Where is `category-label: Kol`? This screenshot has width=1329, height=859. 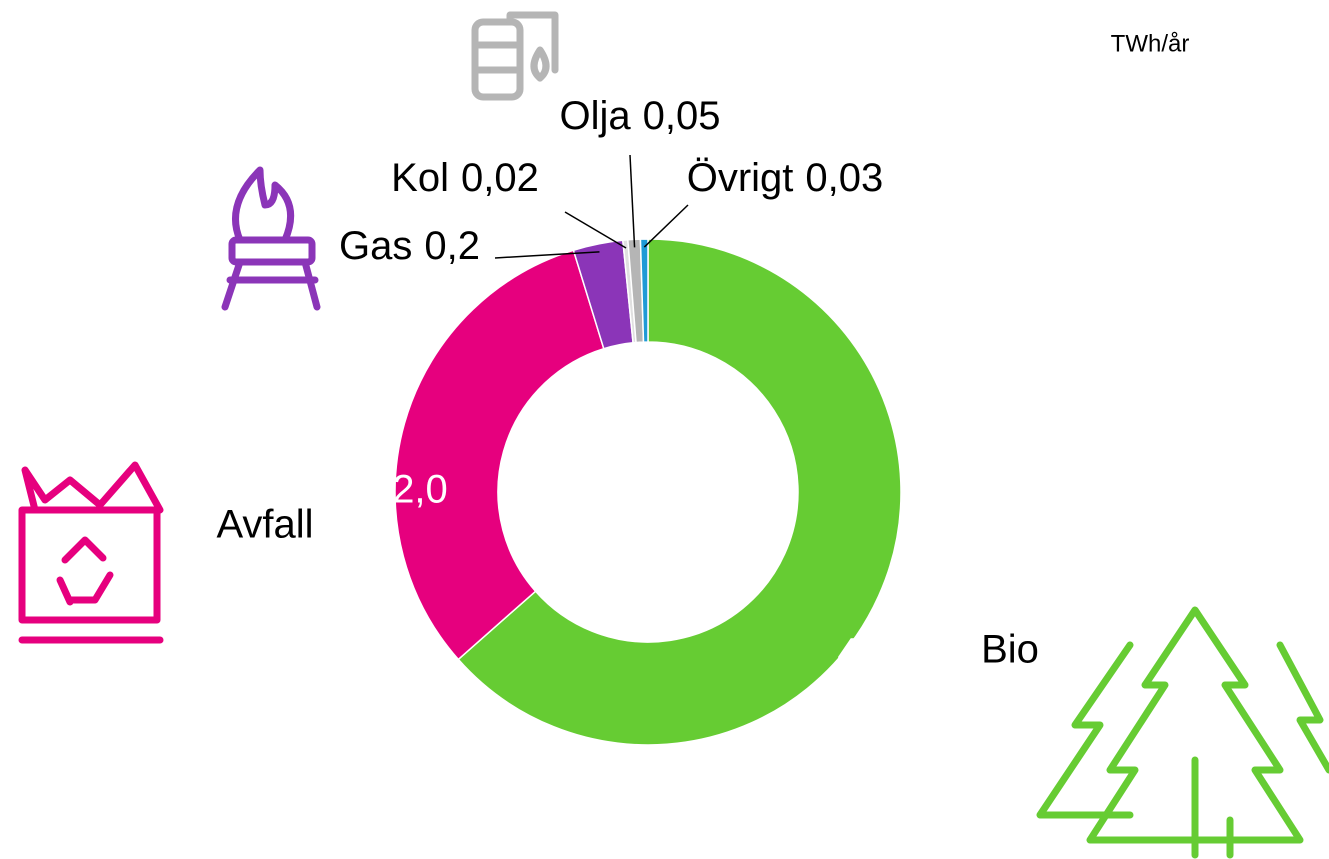
category-label: Kol is located at coordinates (420, 178).